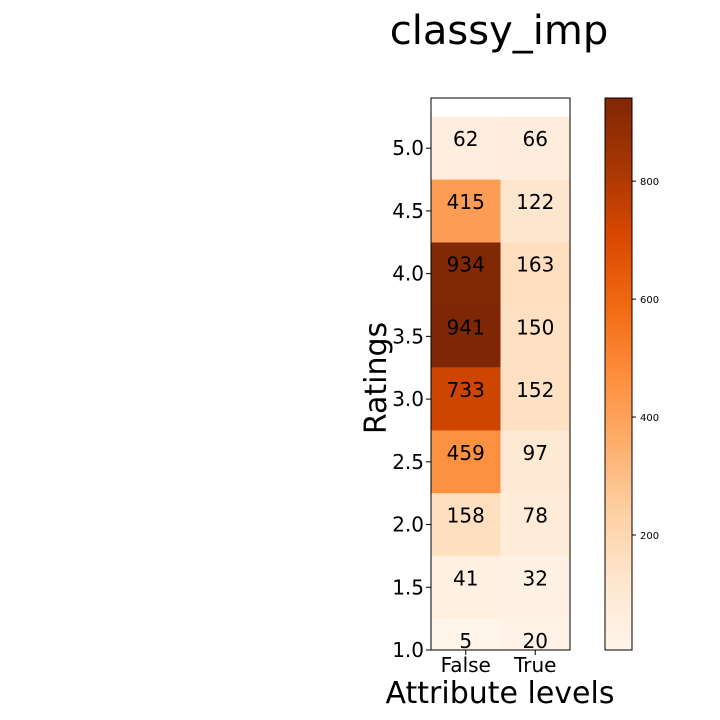 This screenshot has width=720, height=720. Describe the element at coordinates (408, 399) in the screenshot. I see `y-tick-label: 3.0` at that location.